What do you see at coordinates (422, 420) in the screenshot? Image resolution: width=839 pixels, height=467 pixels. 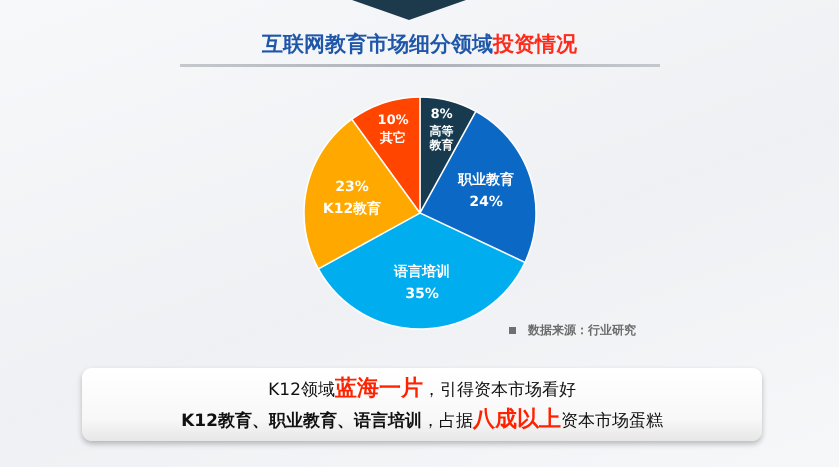 I see `annotation: K12教育、职业教育、语言培训，占据八成以上资本市场蛋糕` at bounding box center [422, 420].